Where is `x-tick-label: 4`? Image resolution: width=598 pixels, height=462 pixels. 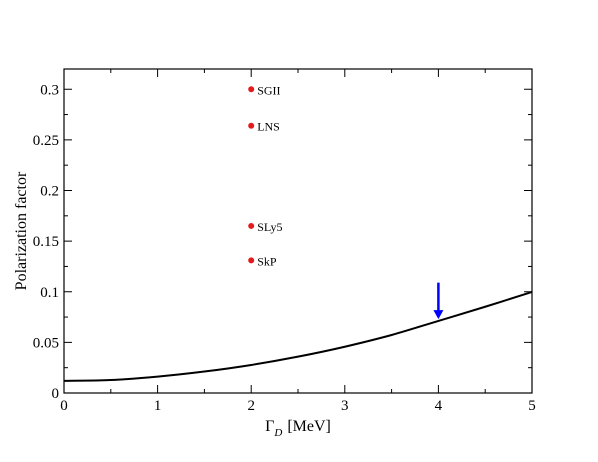 x-tick-label: 4 is located at coordinates (439, 406).